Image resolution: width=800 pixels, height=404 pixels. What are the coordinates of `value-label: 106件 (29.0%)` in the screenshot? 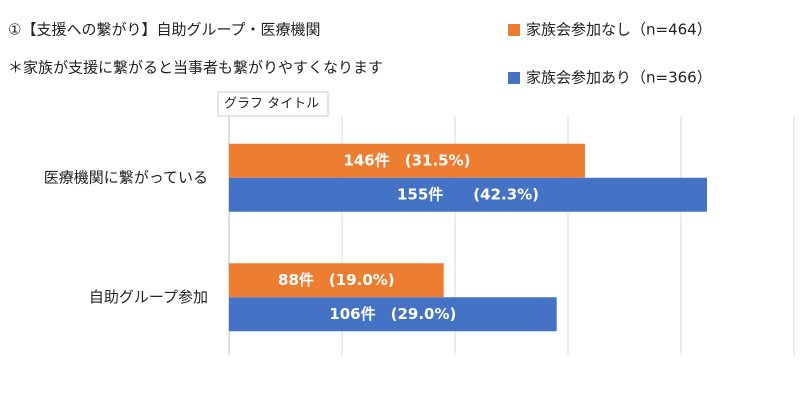 It's located at (392, 314).